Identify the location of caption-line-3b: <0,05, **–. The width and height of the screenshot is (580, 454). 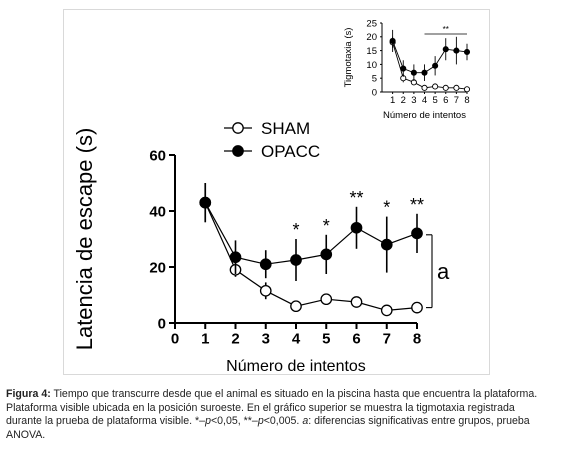
(234, 421).